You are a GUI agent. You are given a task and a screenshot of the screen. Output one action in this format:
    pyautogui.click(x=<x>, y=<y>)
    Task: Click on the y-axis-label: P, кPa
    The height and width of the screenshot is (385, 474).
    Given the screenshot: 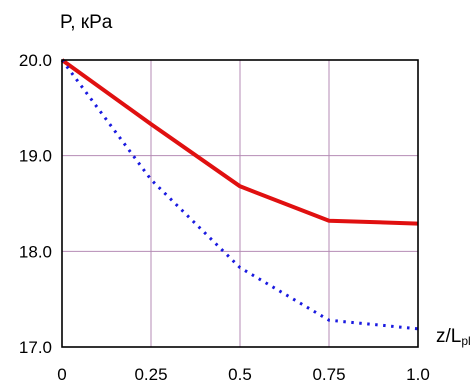 What is the action you would take?
    pyautogui.click(x=86, y=22)
    